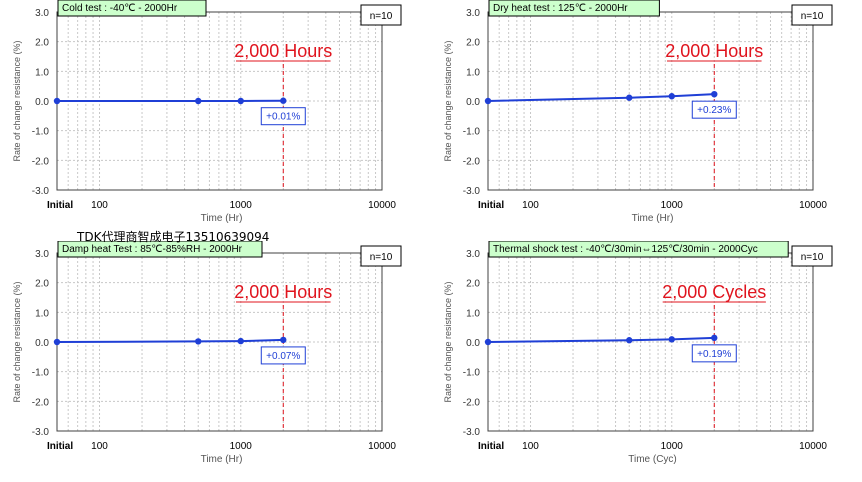  I want to click on final-value-box: +0.19%, so click(714, 353).